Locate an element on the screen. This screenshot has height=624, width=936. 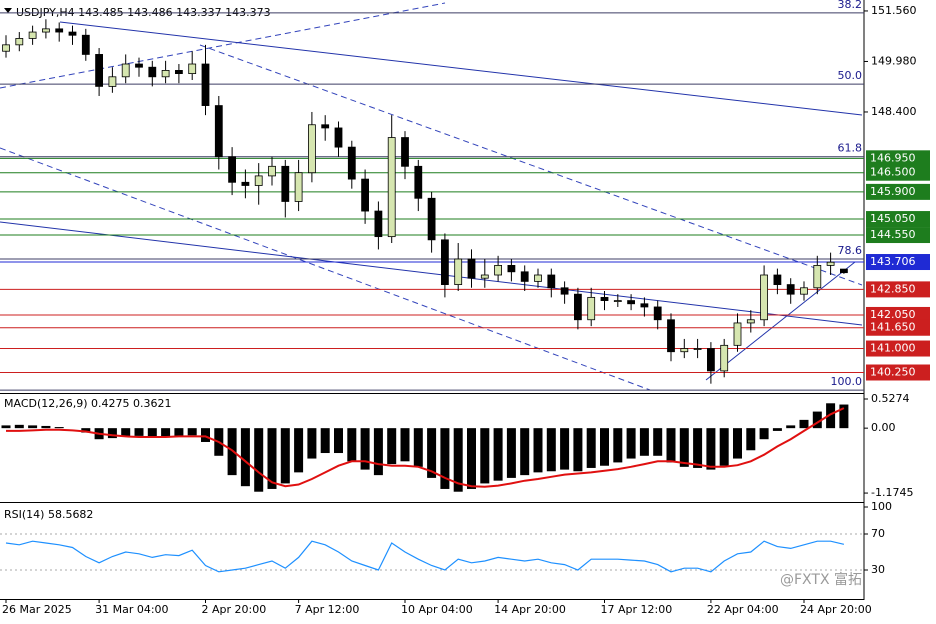
level-label: 140.250 is located at coordinates (893, 372).